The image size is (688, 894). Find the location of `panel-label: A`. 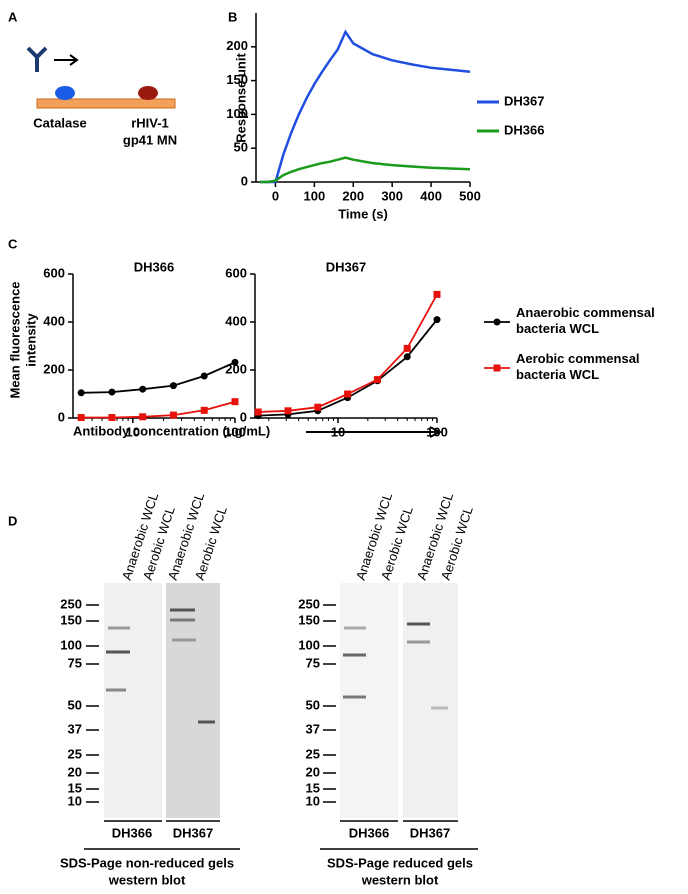

panel-label: A is located at coordinates (13, 16).